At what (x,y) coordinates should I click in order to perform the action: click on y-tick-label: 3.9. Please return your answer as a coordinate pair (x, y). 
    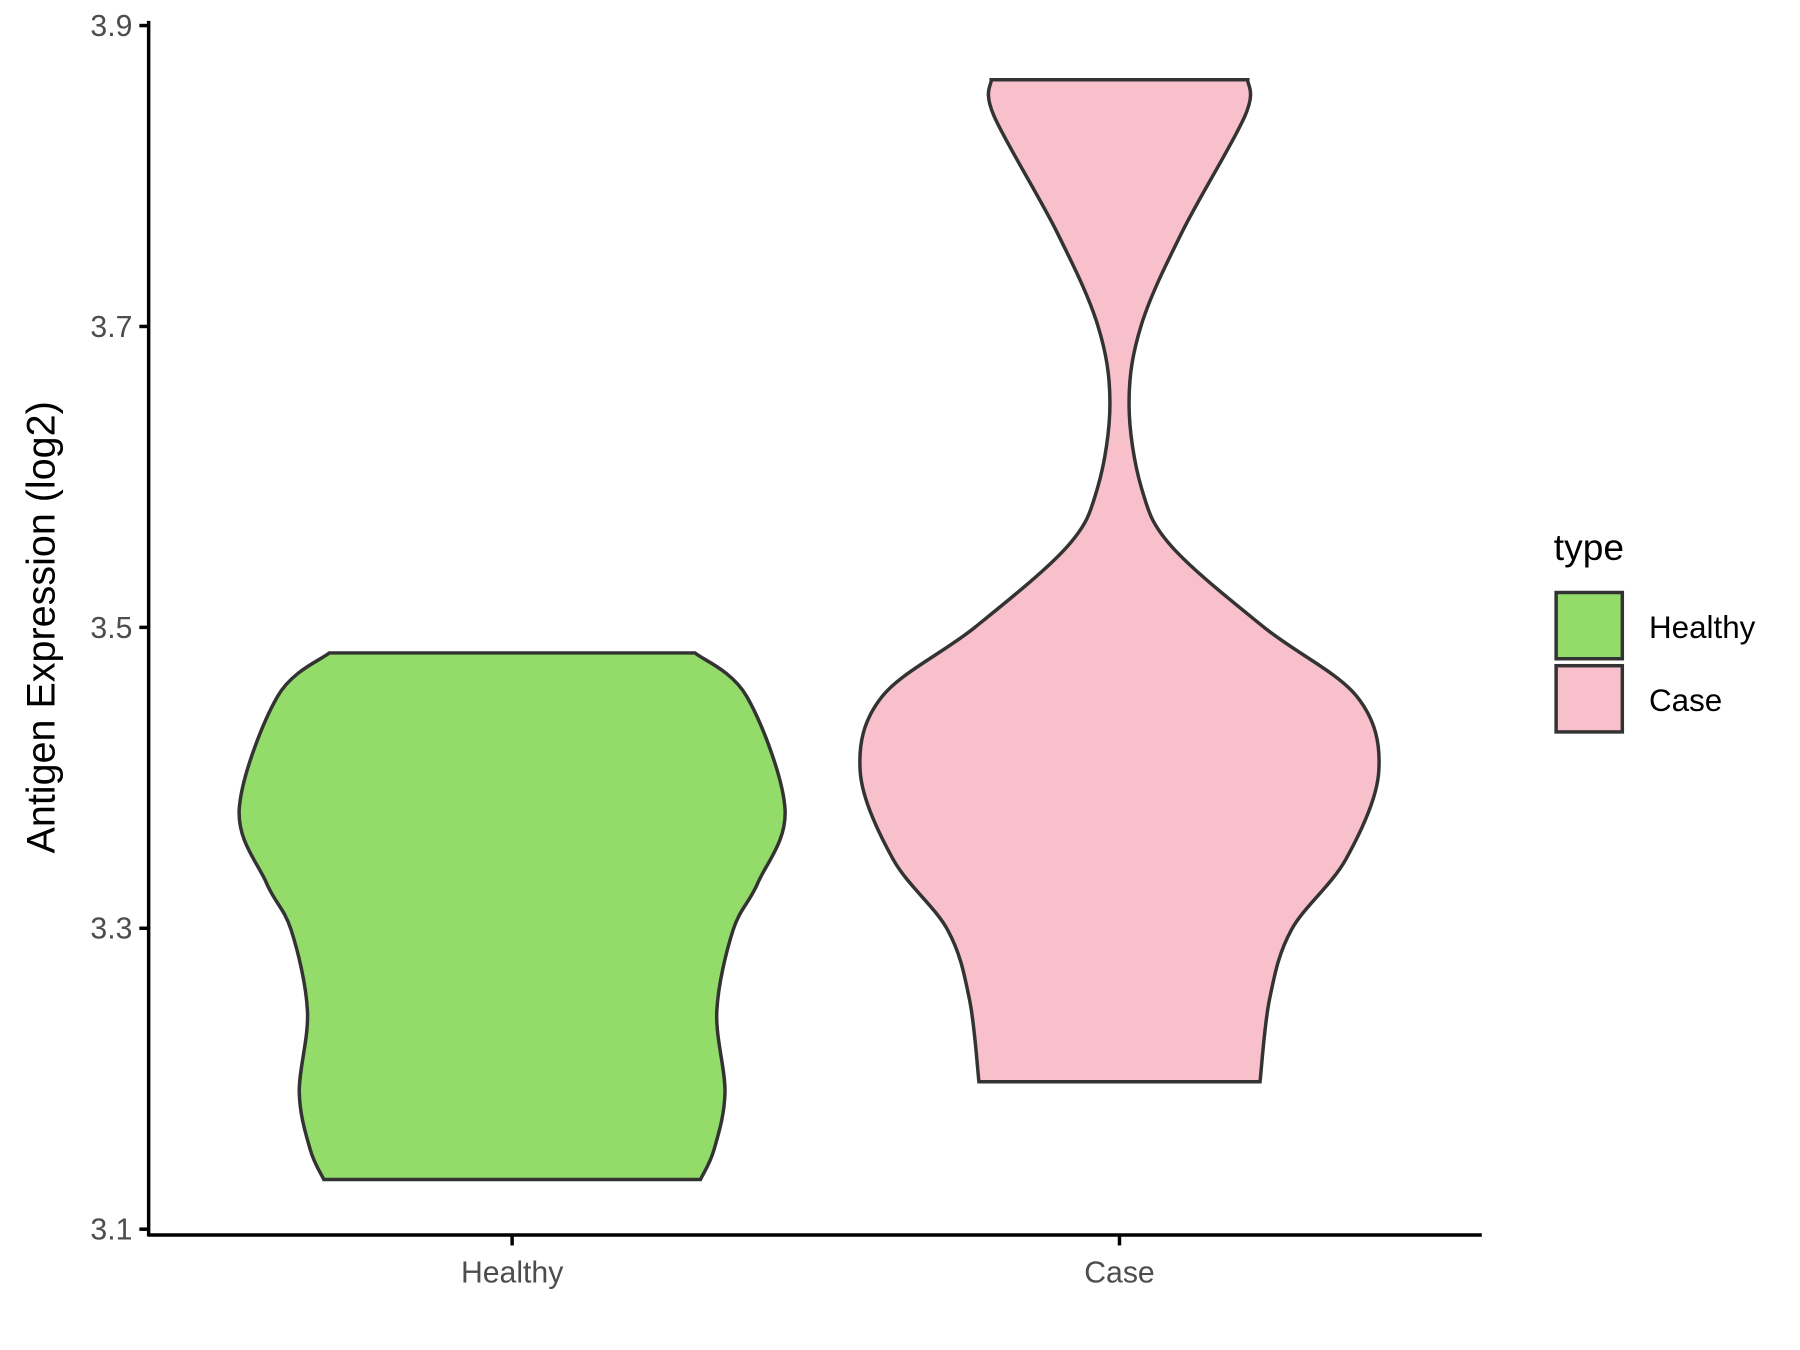
    Looking at the image, I should click on (111, 26).